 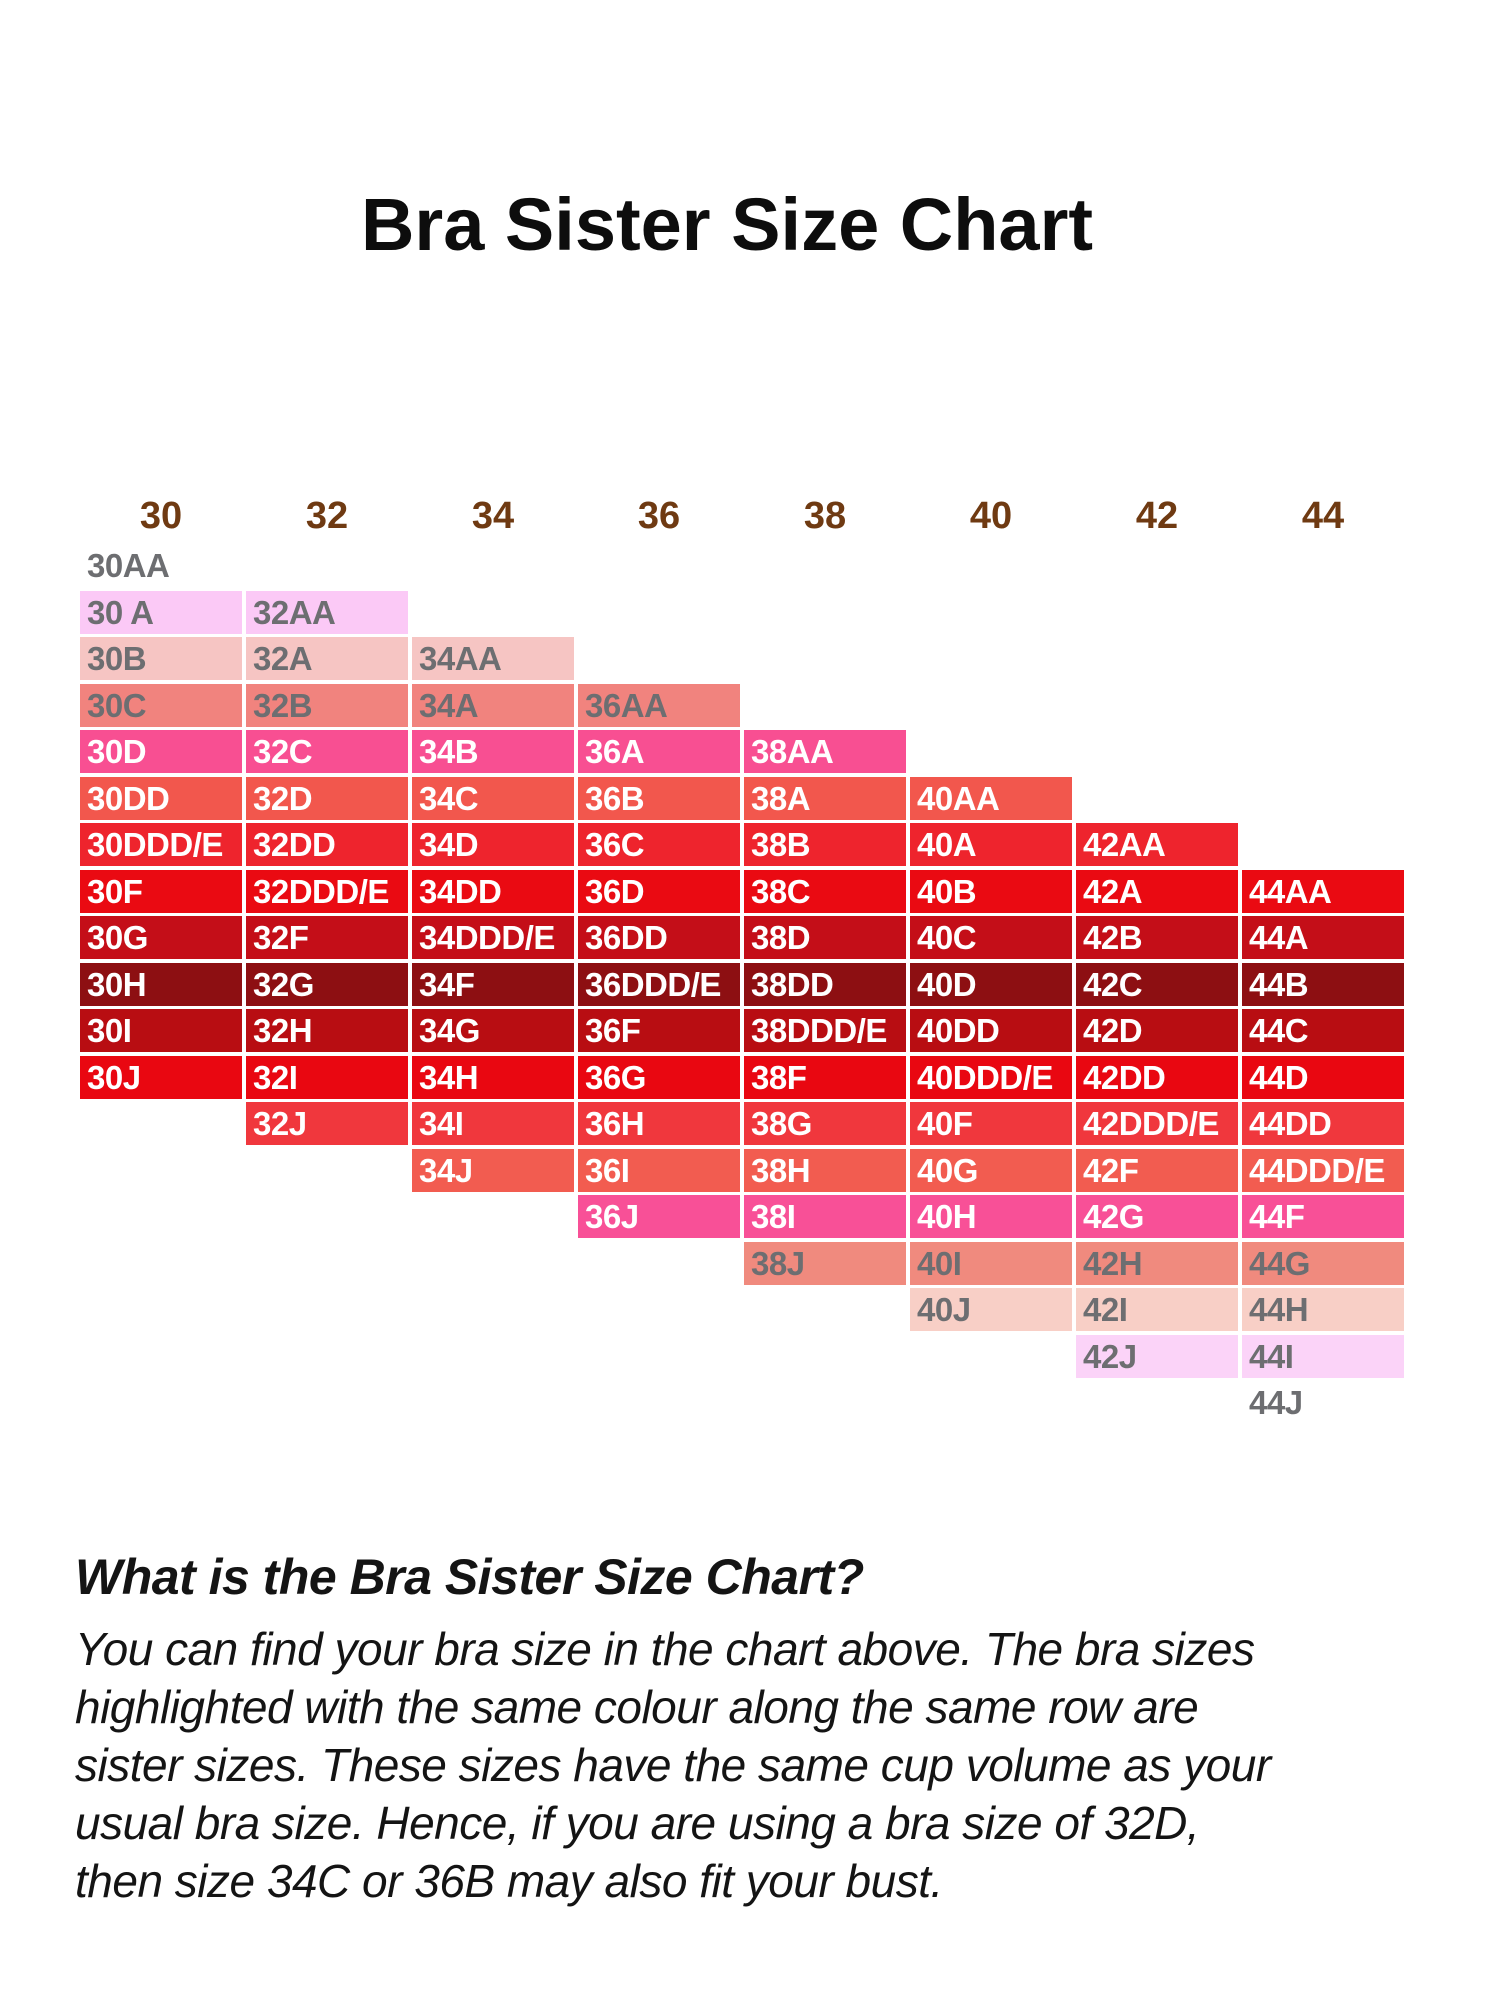 I want to click on size-cell-30DD: 30DD, so click(x=161, y=798).